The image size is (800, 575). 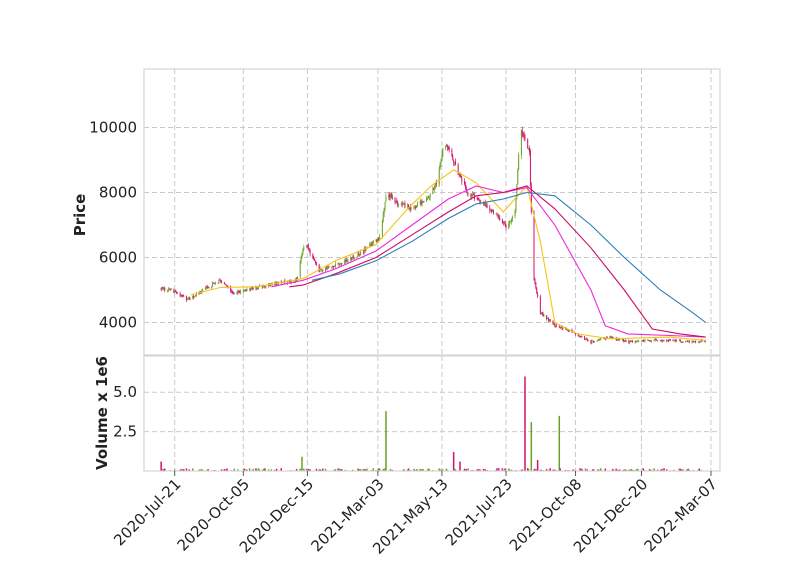 What do you see at coordinates (125, 411) in the screenshot?
I see `volume-axis-ticks: 2.5 5.0` at bounding box center [125, 411].